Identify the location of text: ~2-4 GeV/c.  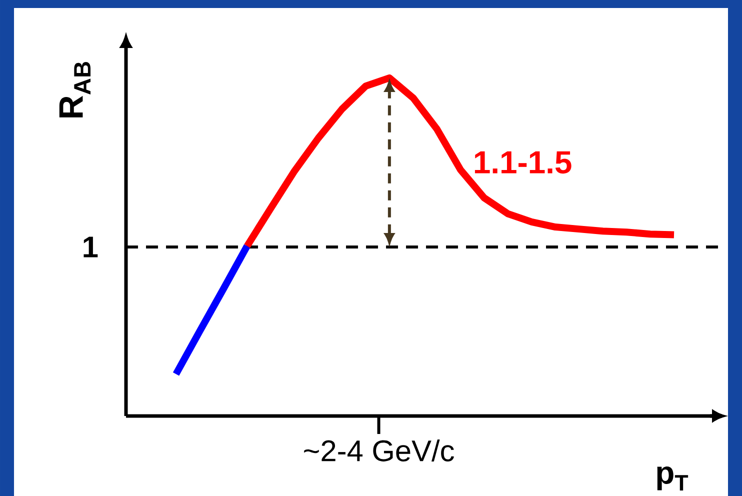
(379, 451).